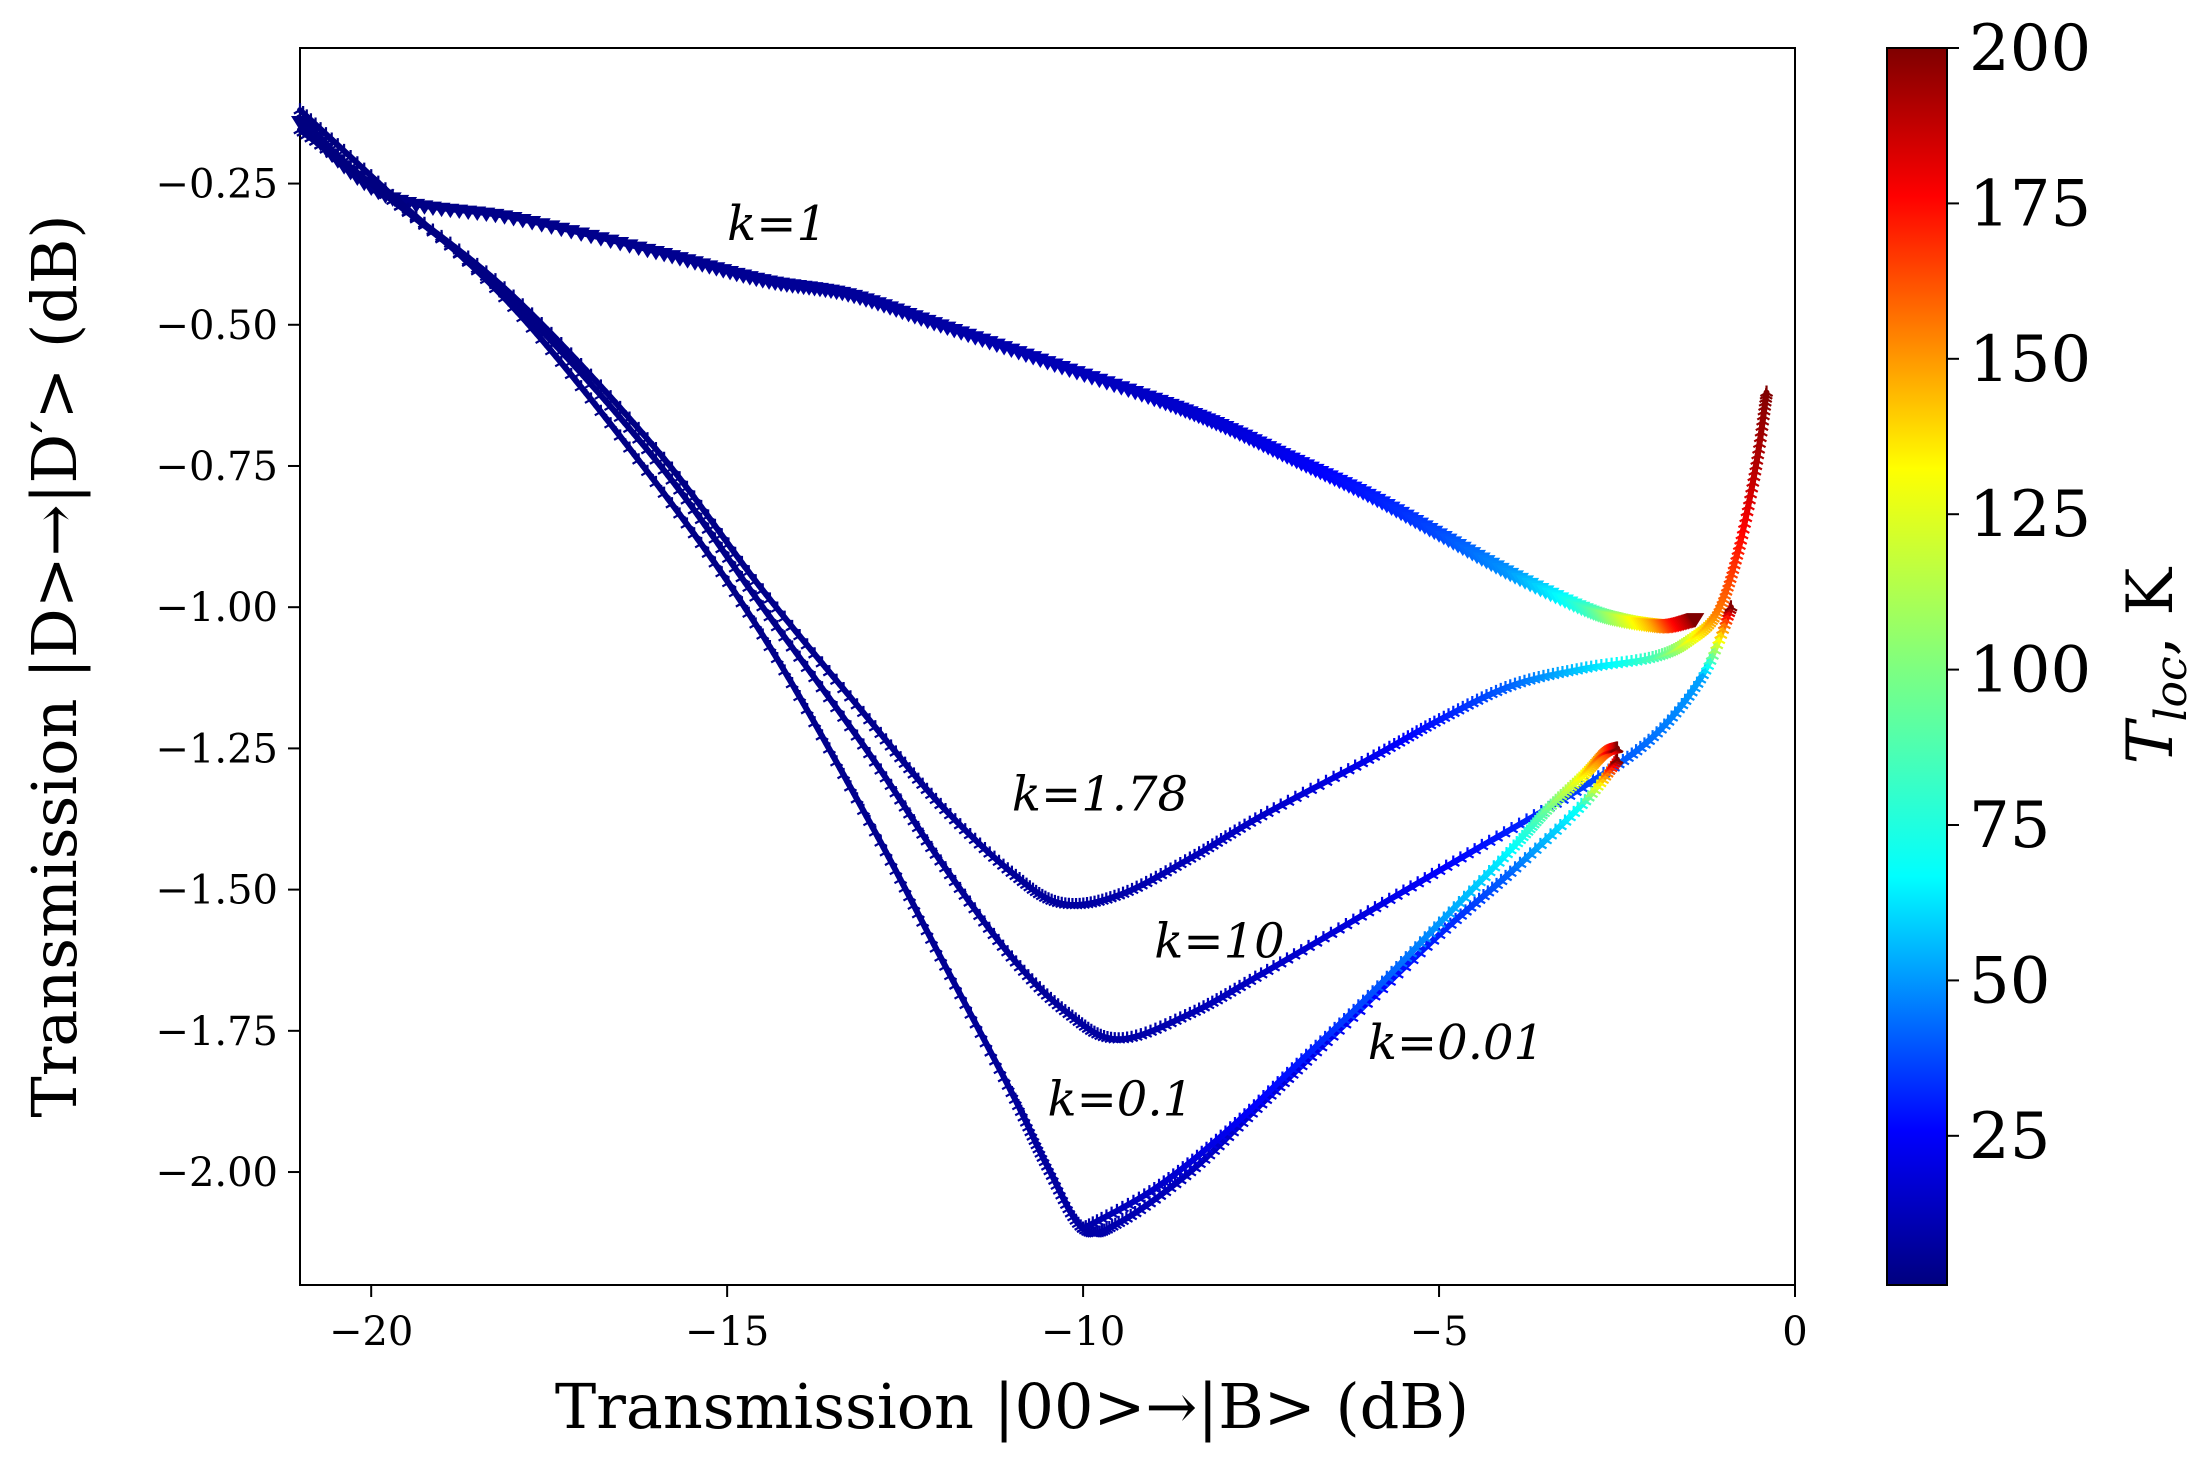  I want to click on y-axis-title: Transmission |D>→|D′> (dB), so click(54, 665).